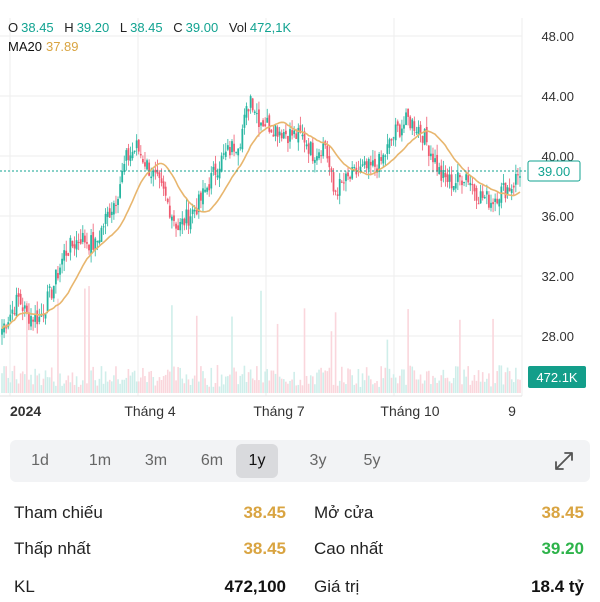 The width and height of the screenshot is (600, 602). What do you see at coordinates (156, 460) in the screenshot?
I see `timeframe-3m: 3m` at bounding box center [156, 460].